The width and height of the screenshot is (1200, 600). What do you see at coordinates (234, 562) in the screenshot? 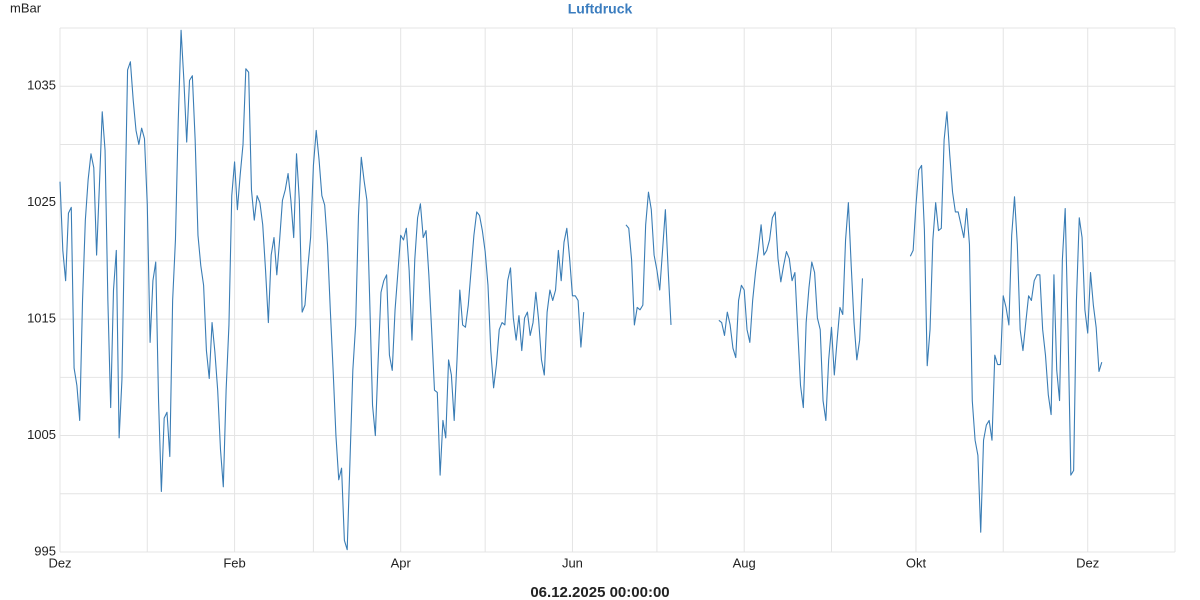
I see `x-tick-label: Feb` at bounding box center [234, 562].